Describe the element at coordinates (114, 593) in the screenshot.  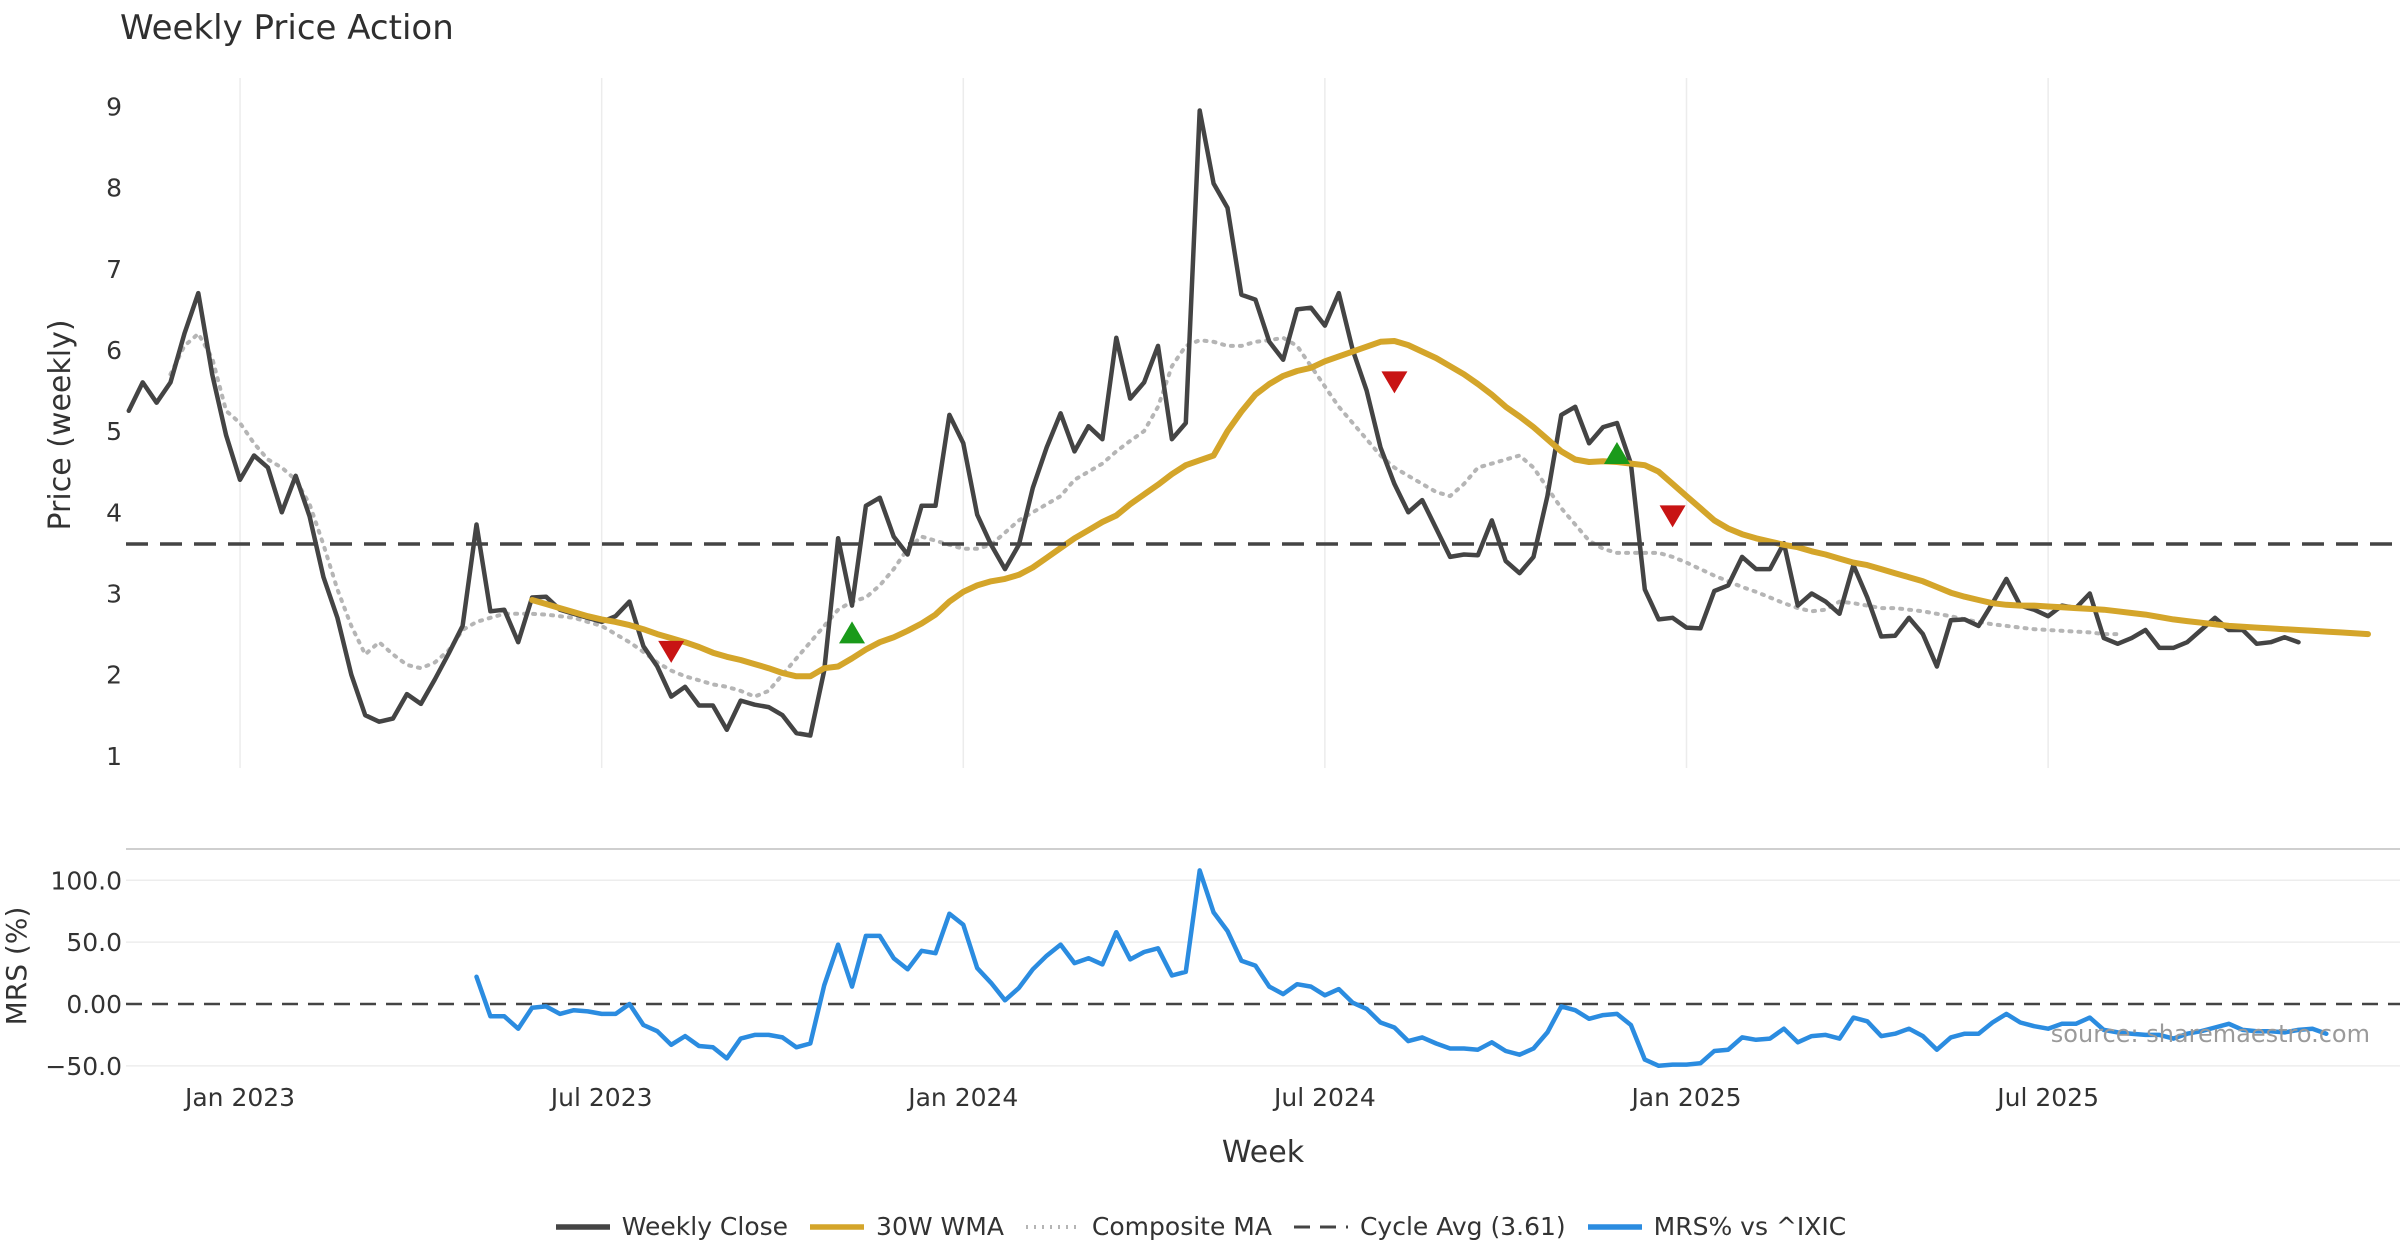
I see `price-y-tick-label: 3` at that location.